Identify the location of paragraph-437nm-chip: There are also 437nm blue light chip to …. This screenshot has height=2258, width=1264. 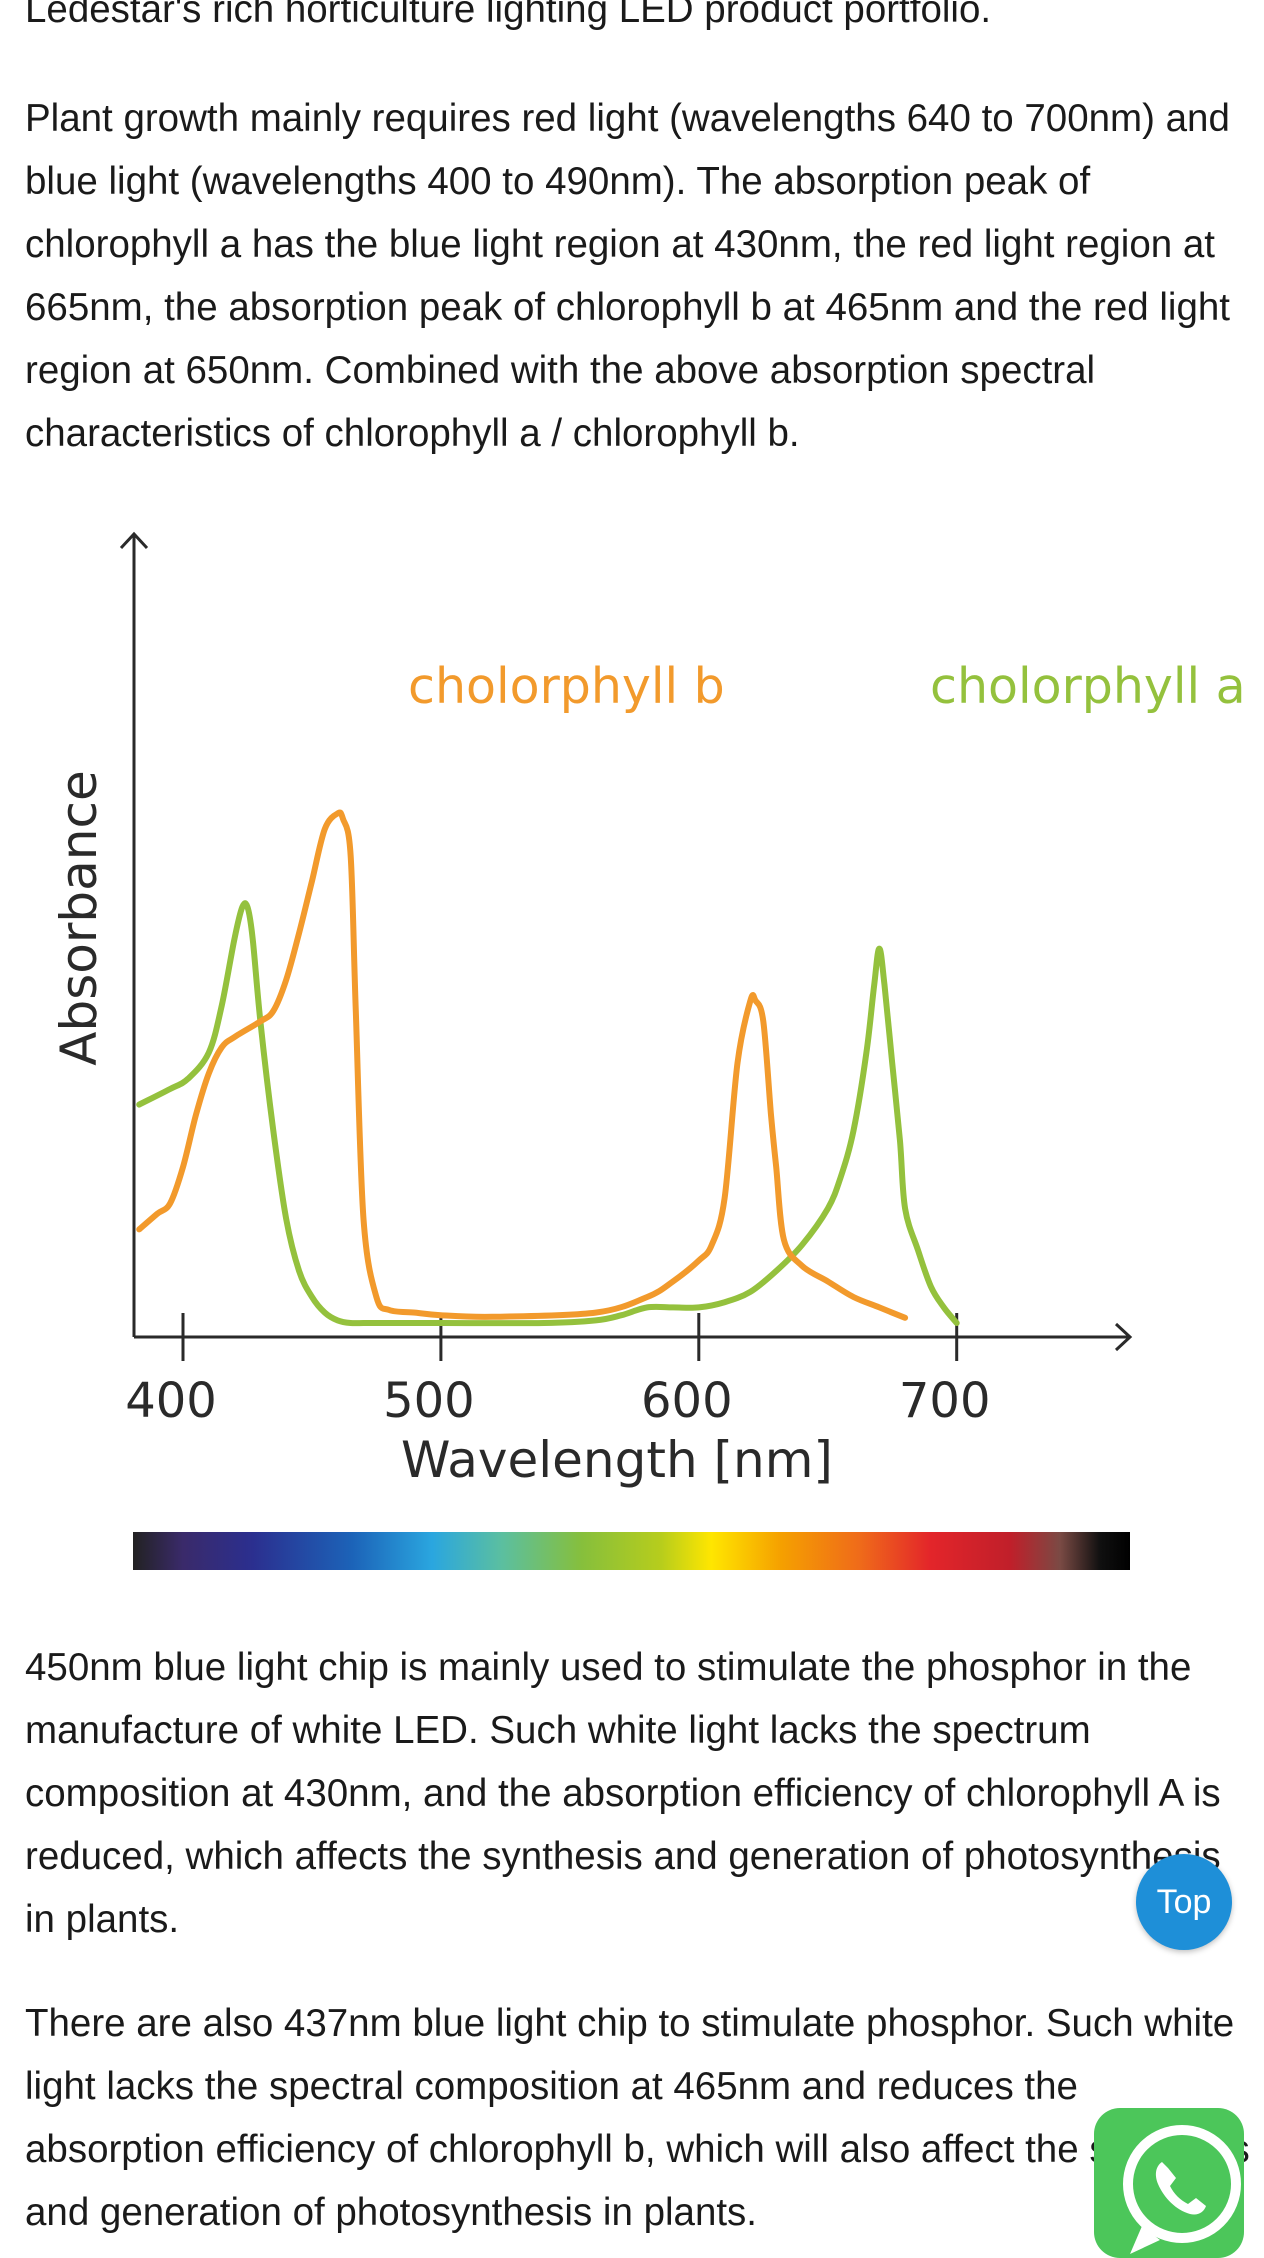
(637, 2118).